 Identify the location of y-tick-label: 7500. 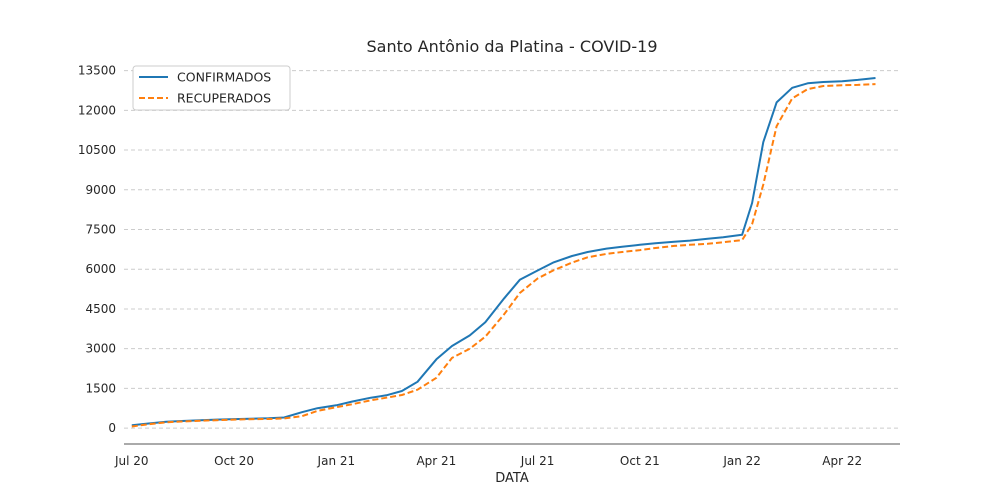
(100, 229).